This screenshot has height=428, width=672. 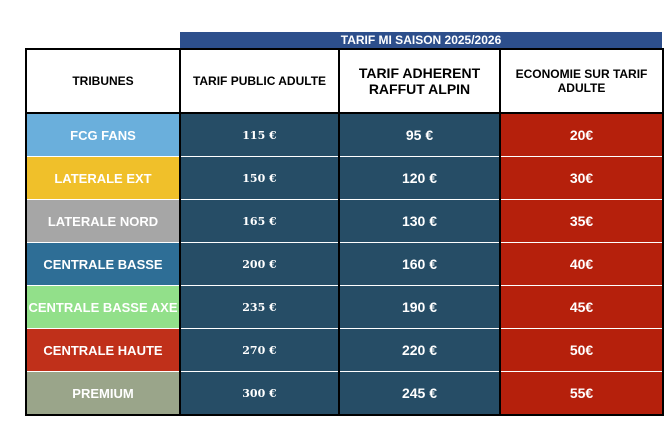 What do you see at coordinates (103, 264) in the screenshot?
I see `tribune-cell: CENTRALE BASSE` at bounding box center [103, 264].